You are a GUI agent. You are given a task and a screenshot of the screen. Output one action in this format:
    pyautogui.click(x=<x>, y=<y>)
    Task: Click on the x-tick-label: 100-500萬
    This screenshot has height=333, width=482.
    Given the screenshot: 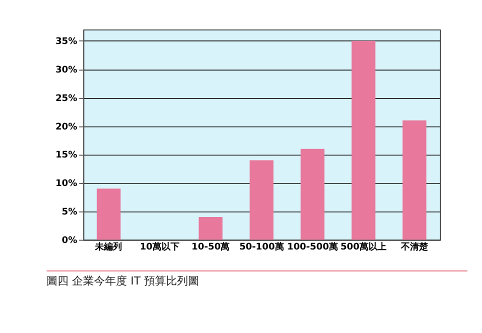 What is the action you would take?
    pyautogui.click(x=312, y=246)
    